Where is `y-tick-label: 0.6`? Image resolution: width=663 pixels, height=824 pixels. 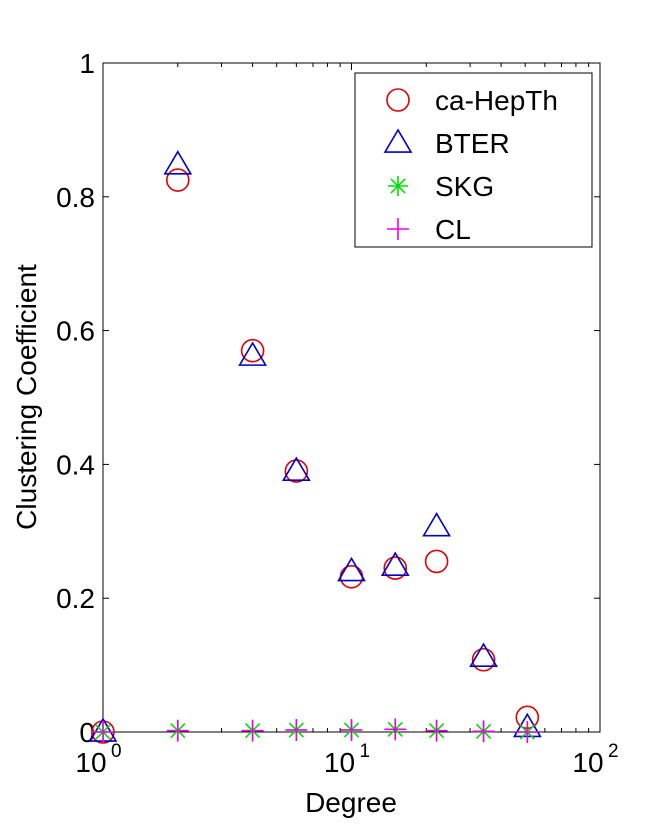
y-tick-label: 0.6 is located at coordinates (75, 331).